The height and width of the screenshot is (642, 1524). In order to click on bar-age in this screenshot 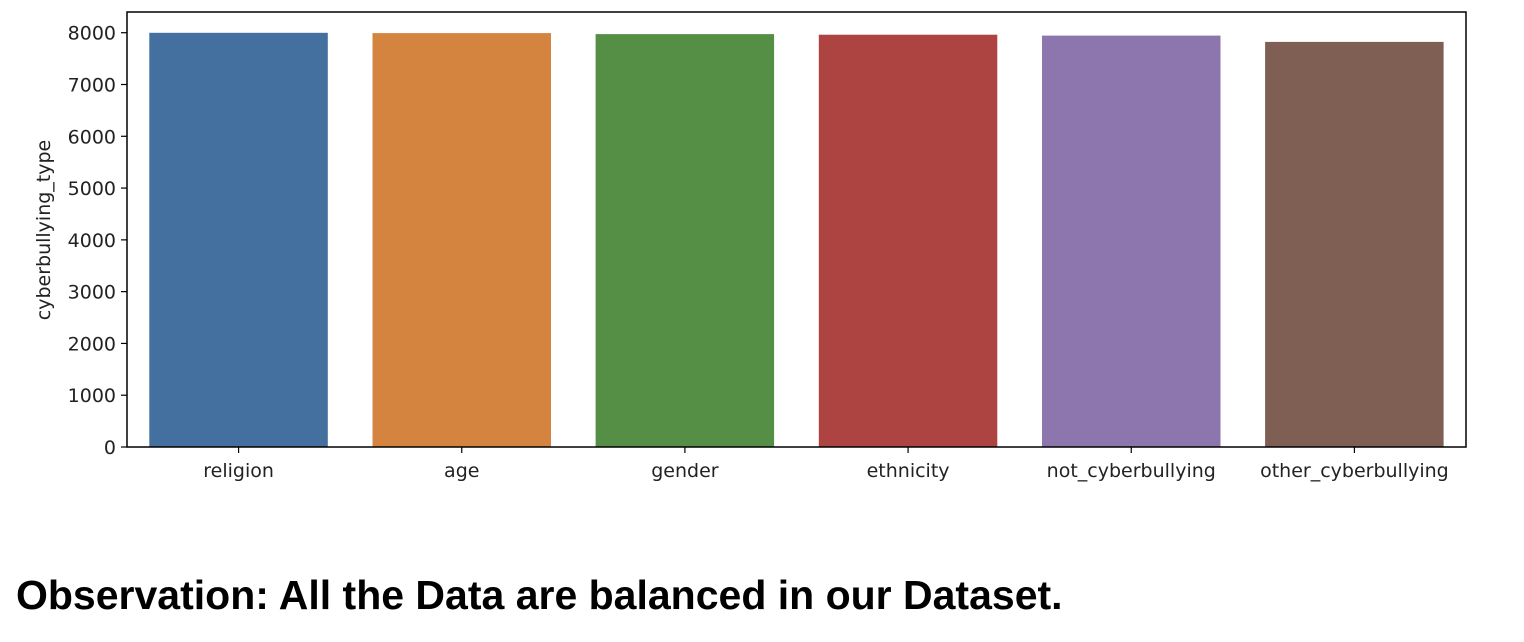, I will do `click(461, 240)`.